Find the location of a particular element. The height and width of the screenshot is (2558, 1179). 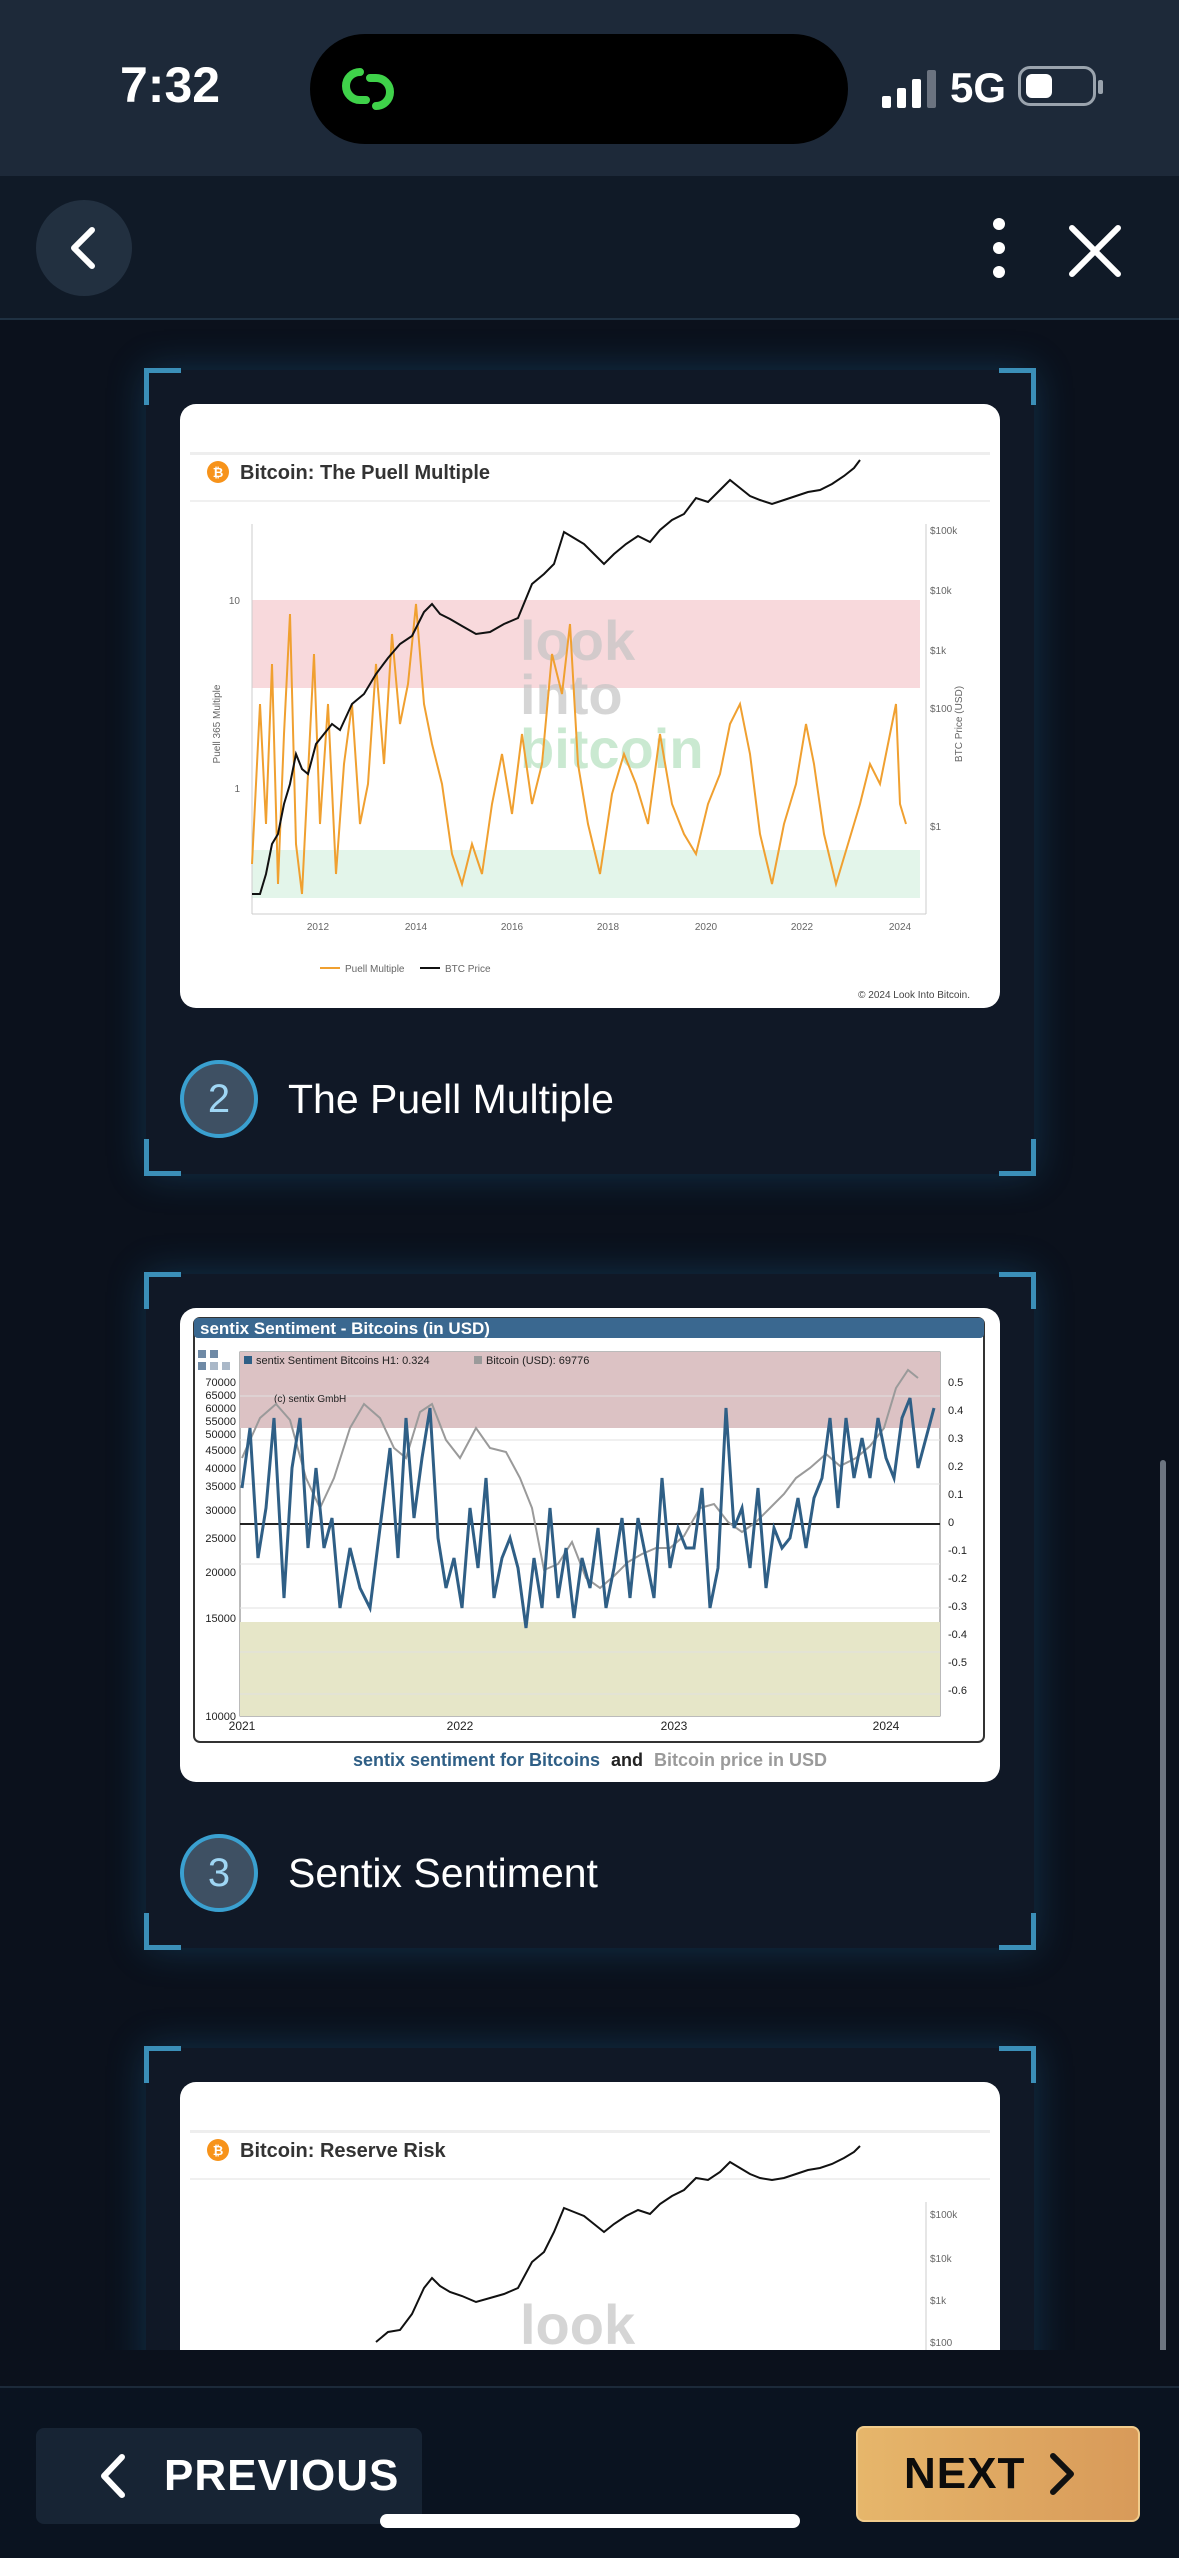

svg-text: 10000 is located at coordinates (220, 1717).